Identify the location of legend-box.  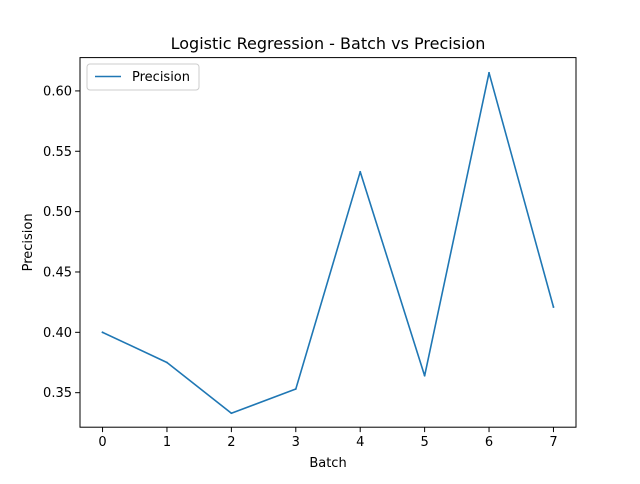
(143, 77).